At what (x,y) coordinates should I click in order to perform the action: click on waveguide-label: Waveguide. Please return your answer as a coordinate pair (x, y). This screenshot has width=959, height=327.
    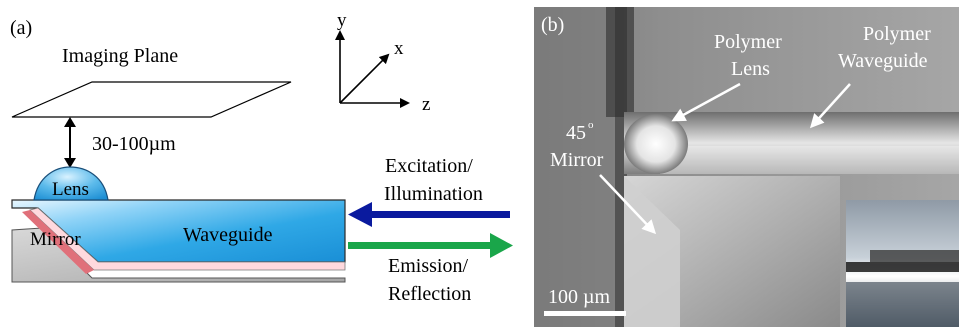
    Looking at the image, I should click on (228, 235).